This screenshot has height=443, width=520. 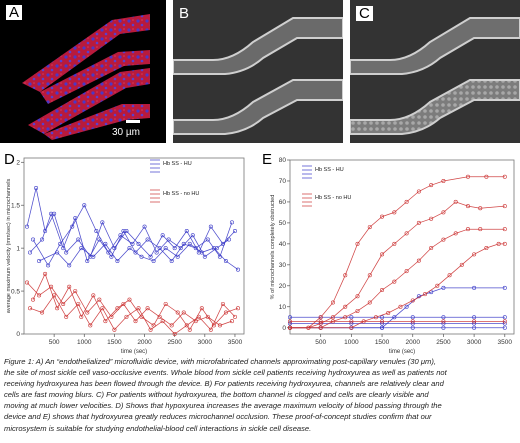 I want to click on y-tick-label: 1, so click(x=18, y=248).